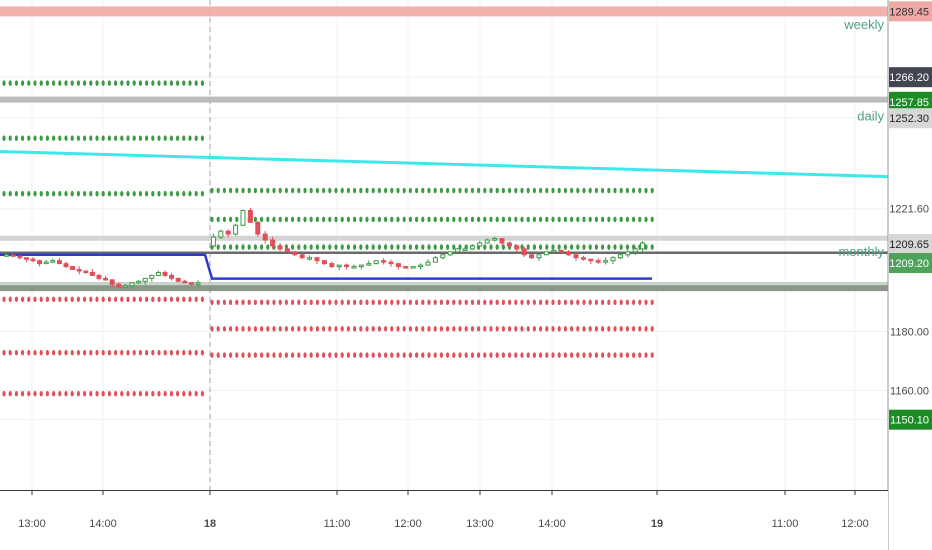 This screenshot has width=932, height=550. What do you see at coordinates (910, 118) in the screenshot?
I see `price-tag: 1252.30` at bounding box center [910, 118].